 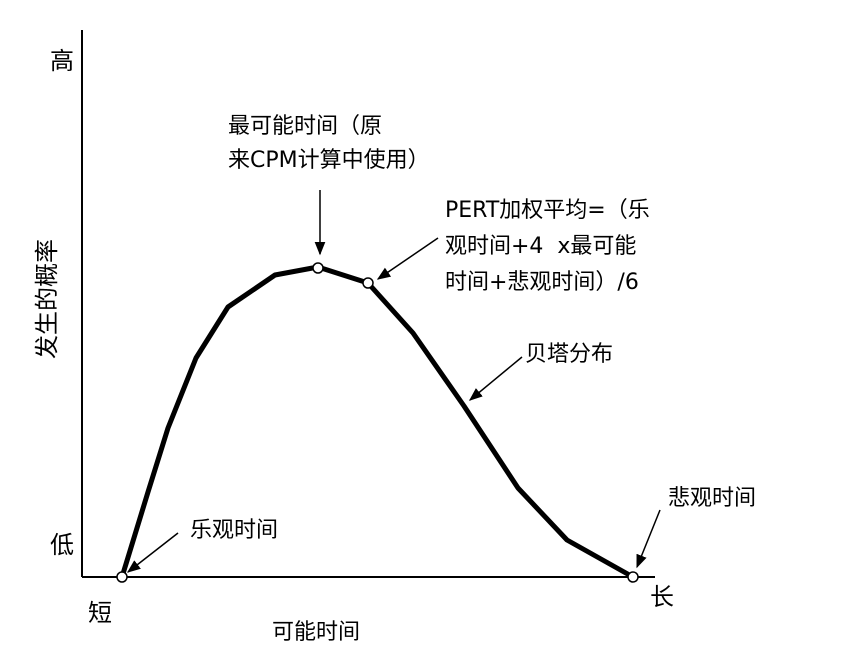 What do you see at coordinates (152, 552) in the screenshot?
I see `optimistic-arrow` at bounding box center [152, 552].